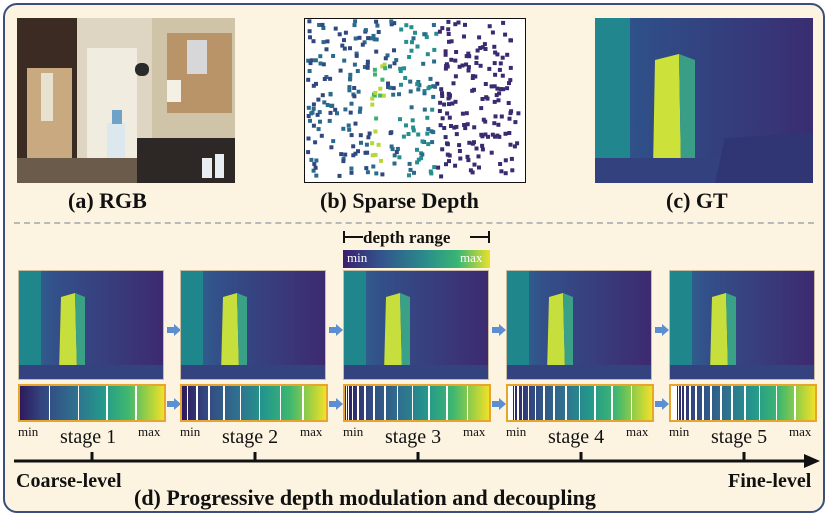 Image resolution: width=830 pixels, height=518 pixels. I want to click on stage-4-depth-map, so click(579, 325).